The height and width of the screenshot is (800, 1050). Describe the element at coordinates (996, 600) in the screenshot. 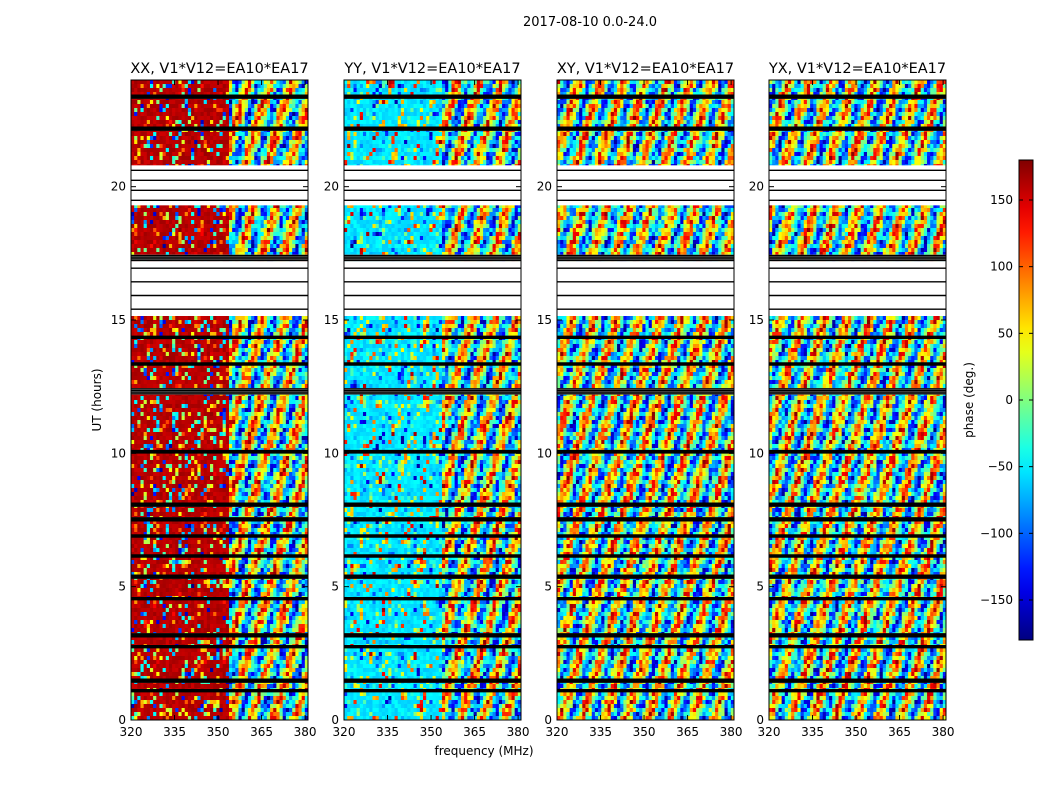

I see `colorbar-tick-label: −150` at that location.